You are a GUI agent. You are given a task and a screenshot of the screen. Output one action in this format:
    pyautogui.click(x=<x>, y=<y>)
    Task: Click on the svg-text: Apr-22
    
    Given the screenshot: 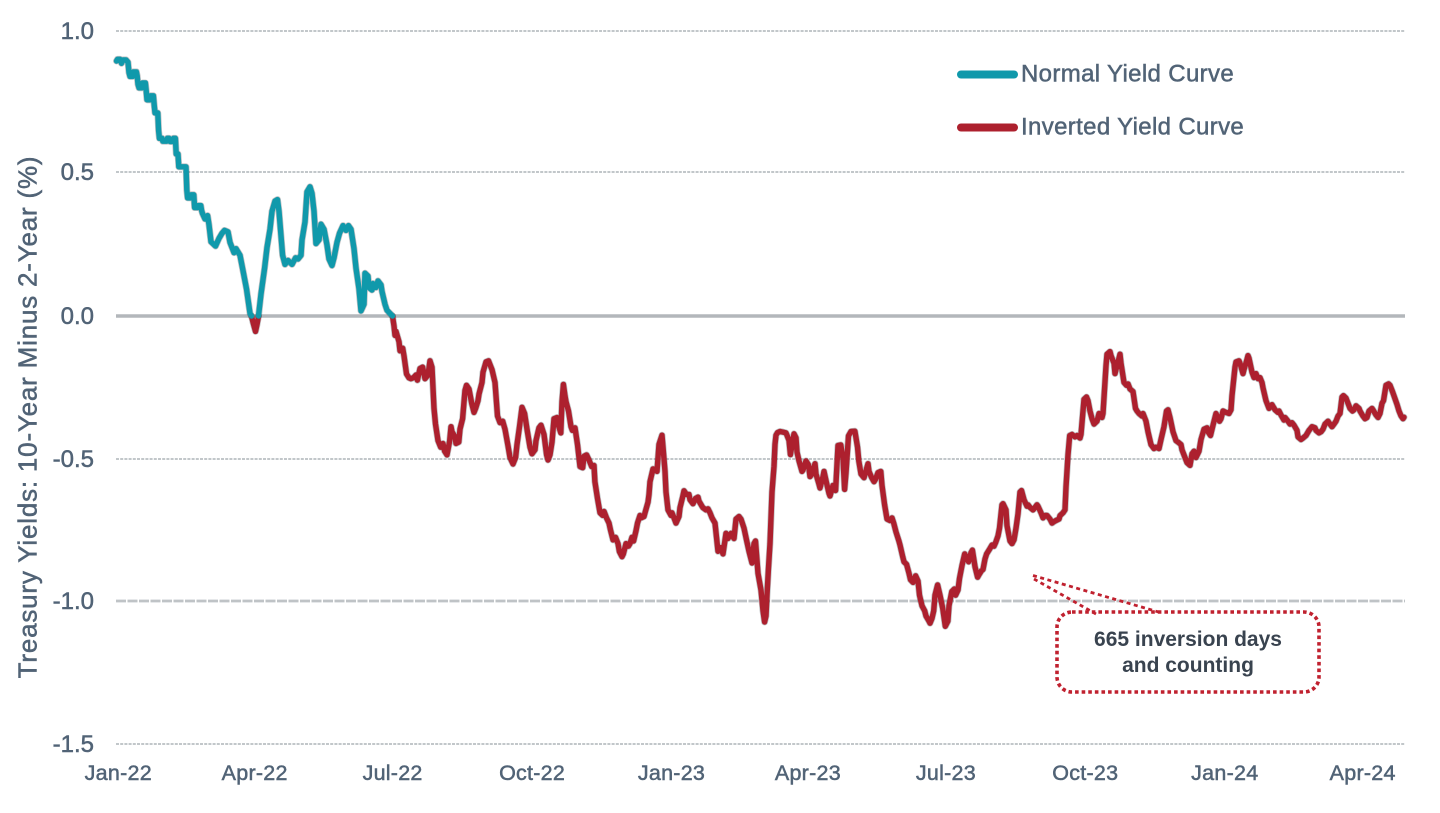 What is the action you would take?
    pyautogui.click(x=255, y=773)
    